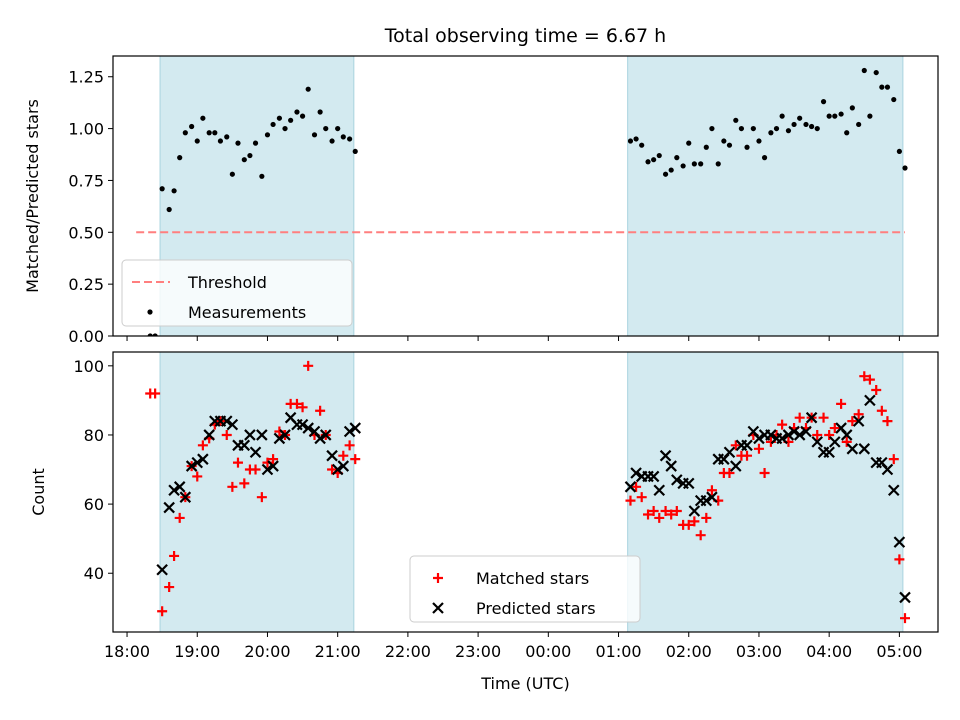 The width and height of the screenshot is (960, 720). Describe the element at coordinates (759, 651) in the screenshot. I see `x-tick-label: 03:00` at that location.